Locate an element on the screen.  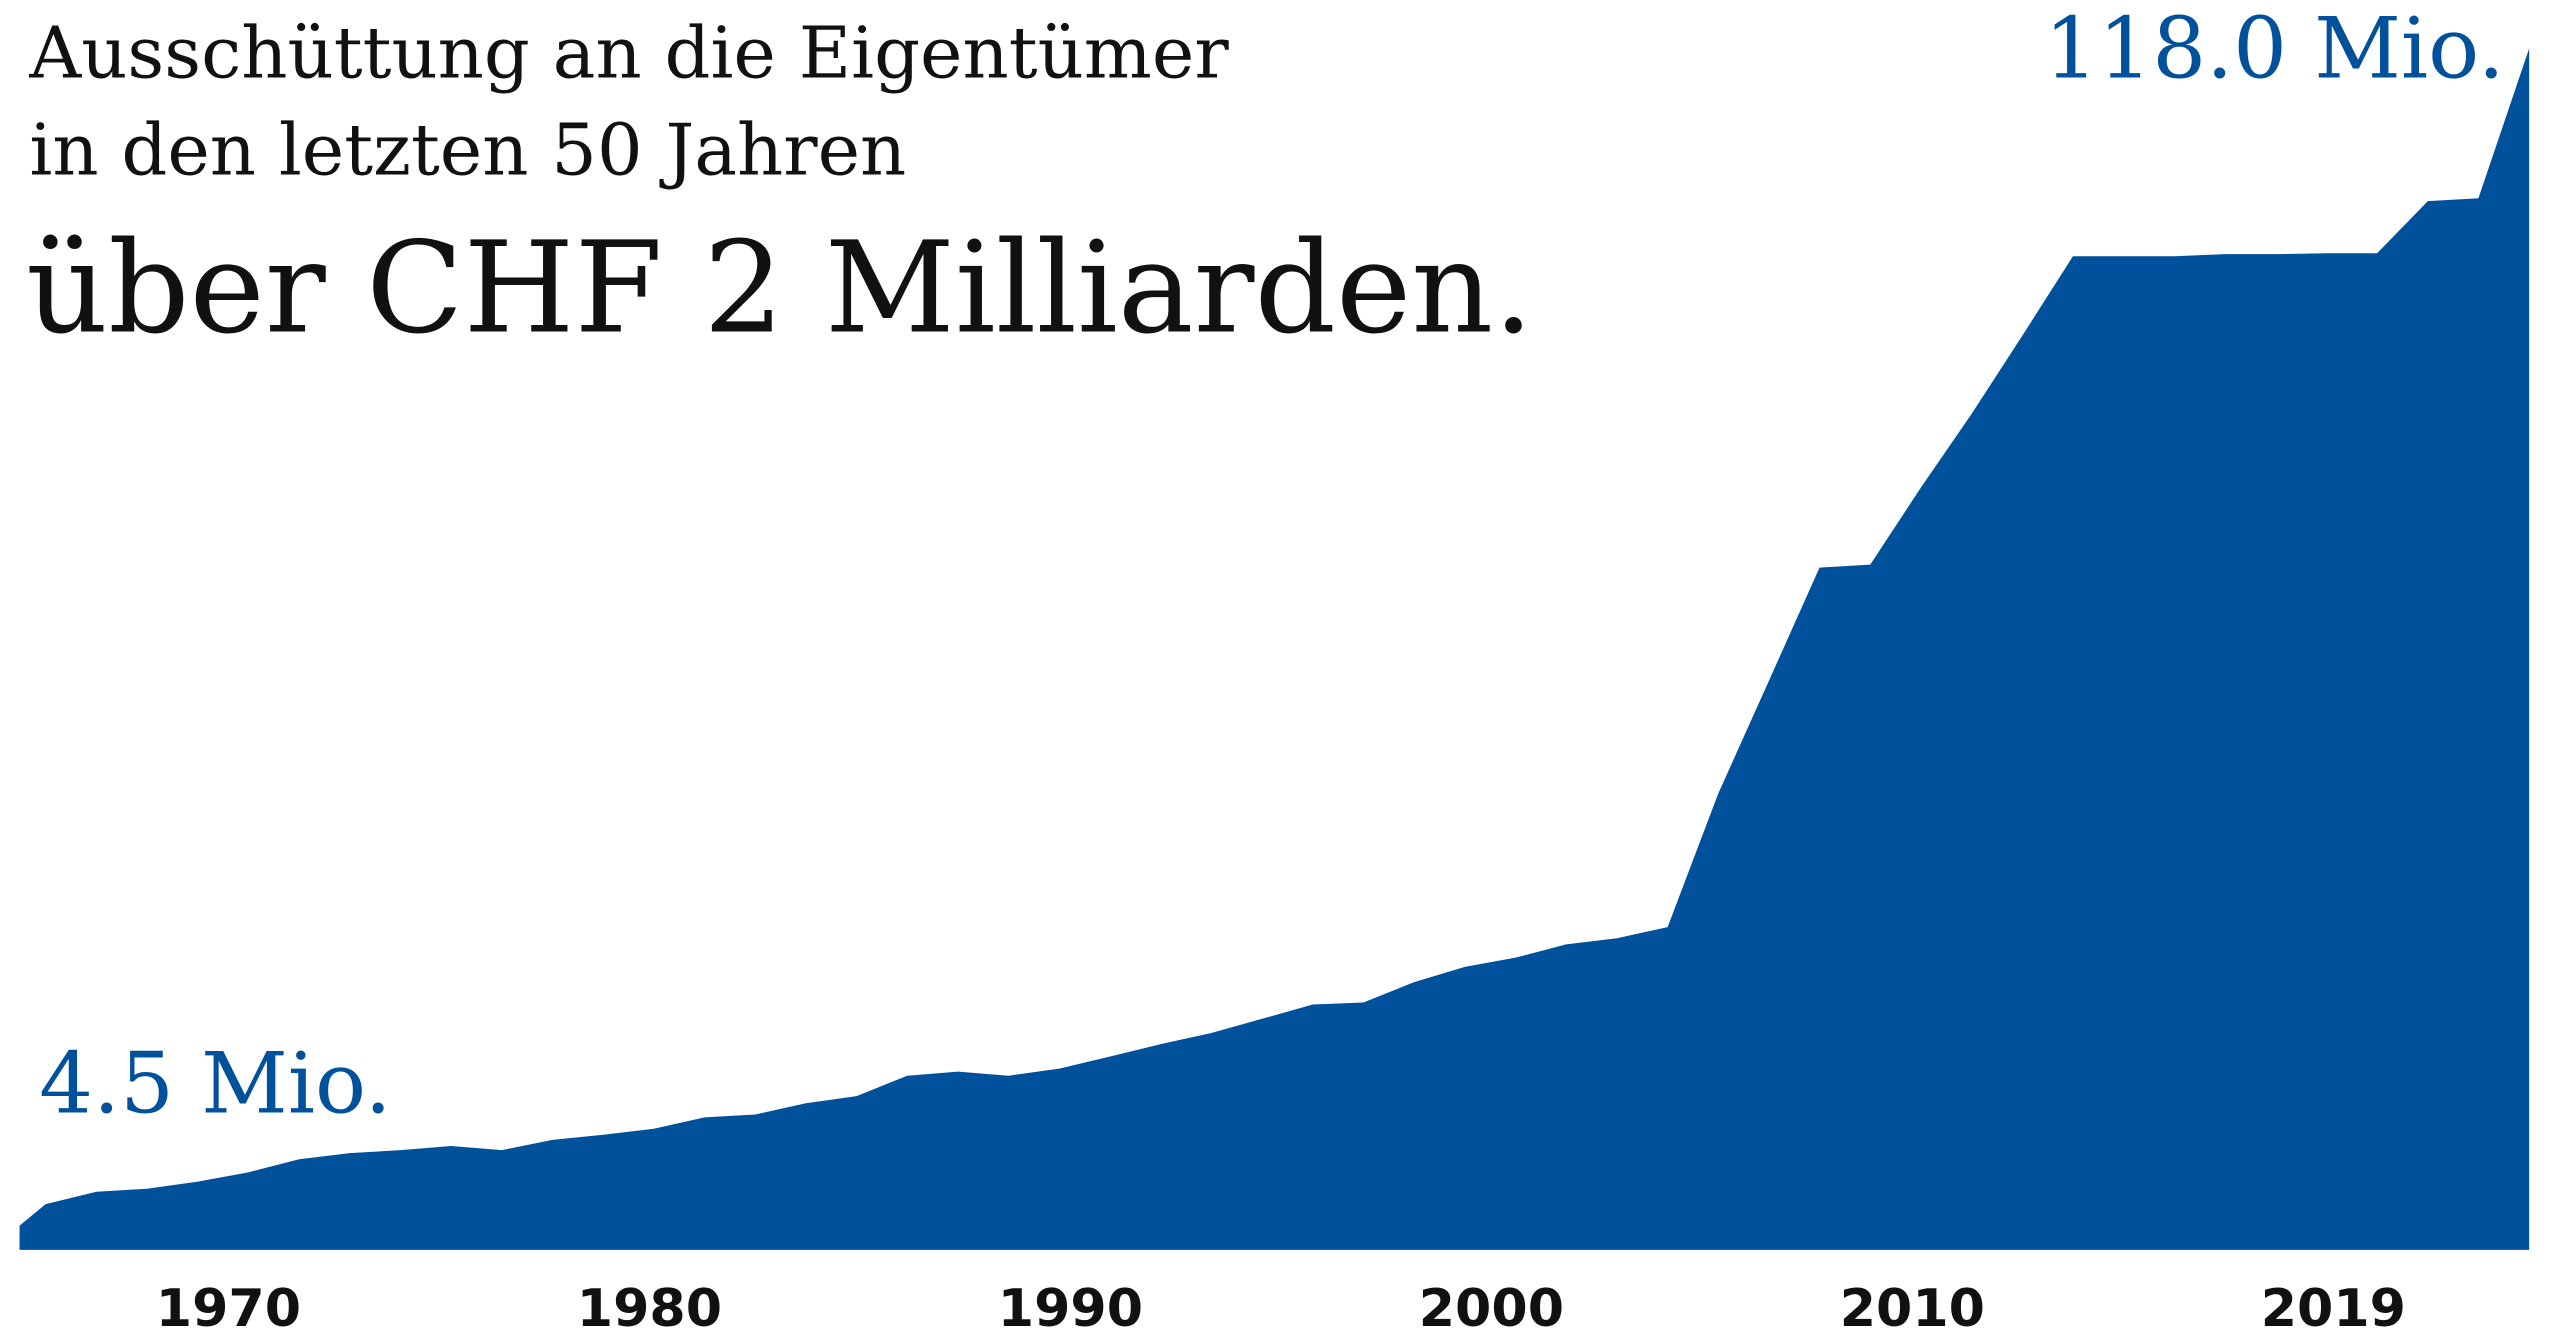
x-tick-label: 1970 is located at coordinates (228, 1309).